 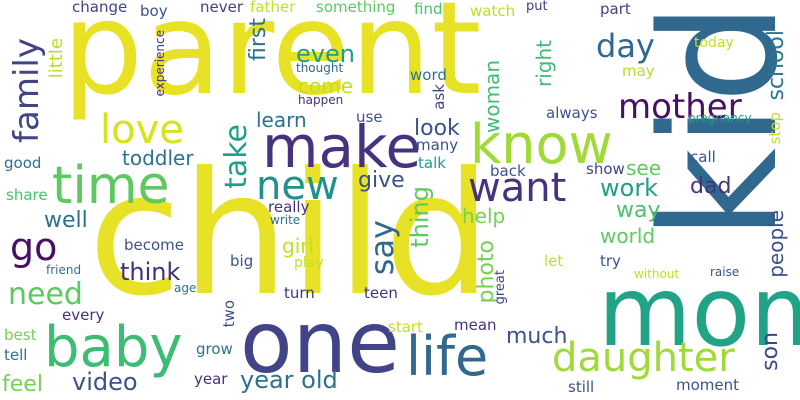 I want to click on word-pregnancy: pregnancy, so click(x=720, y=118).